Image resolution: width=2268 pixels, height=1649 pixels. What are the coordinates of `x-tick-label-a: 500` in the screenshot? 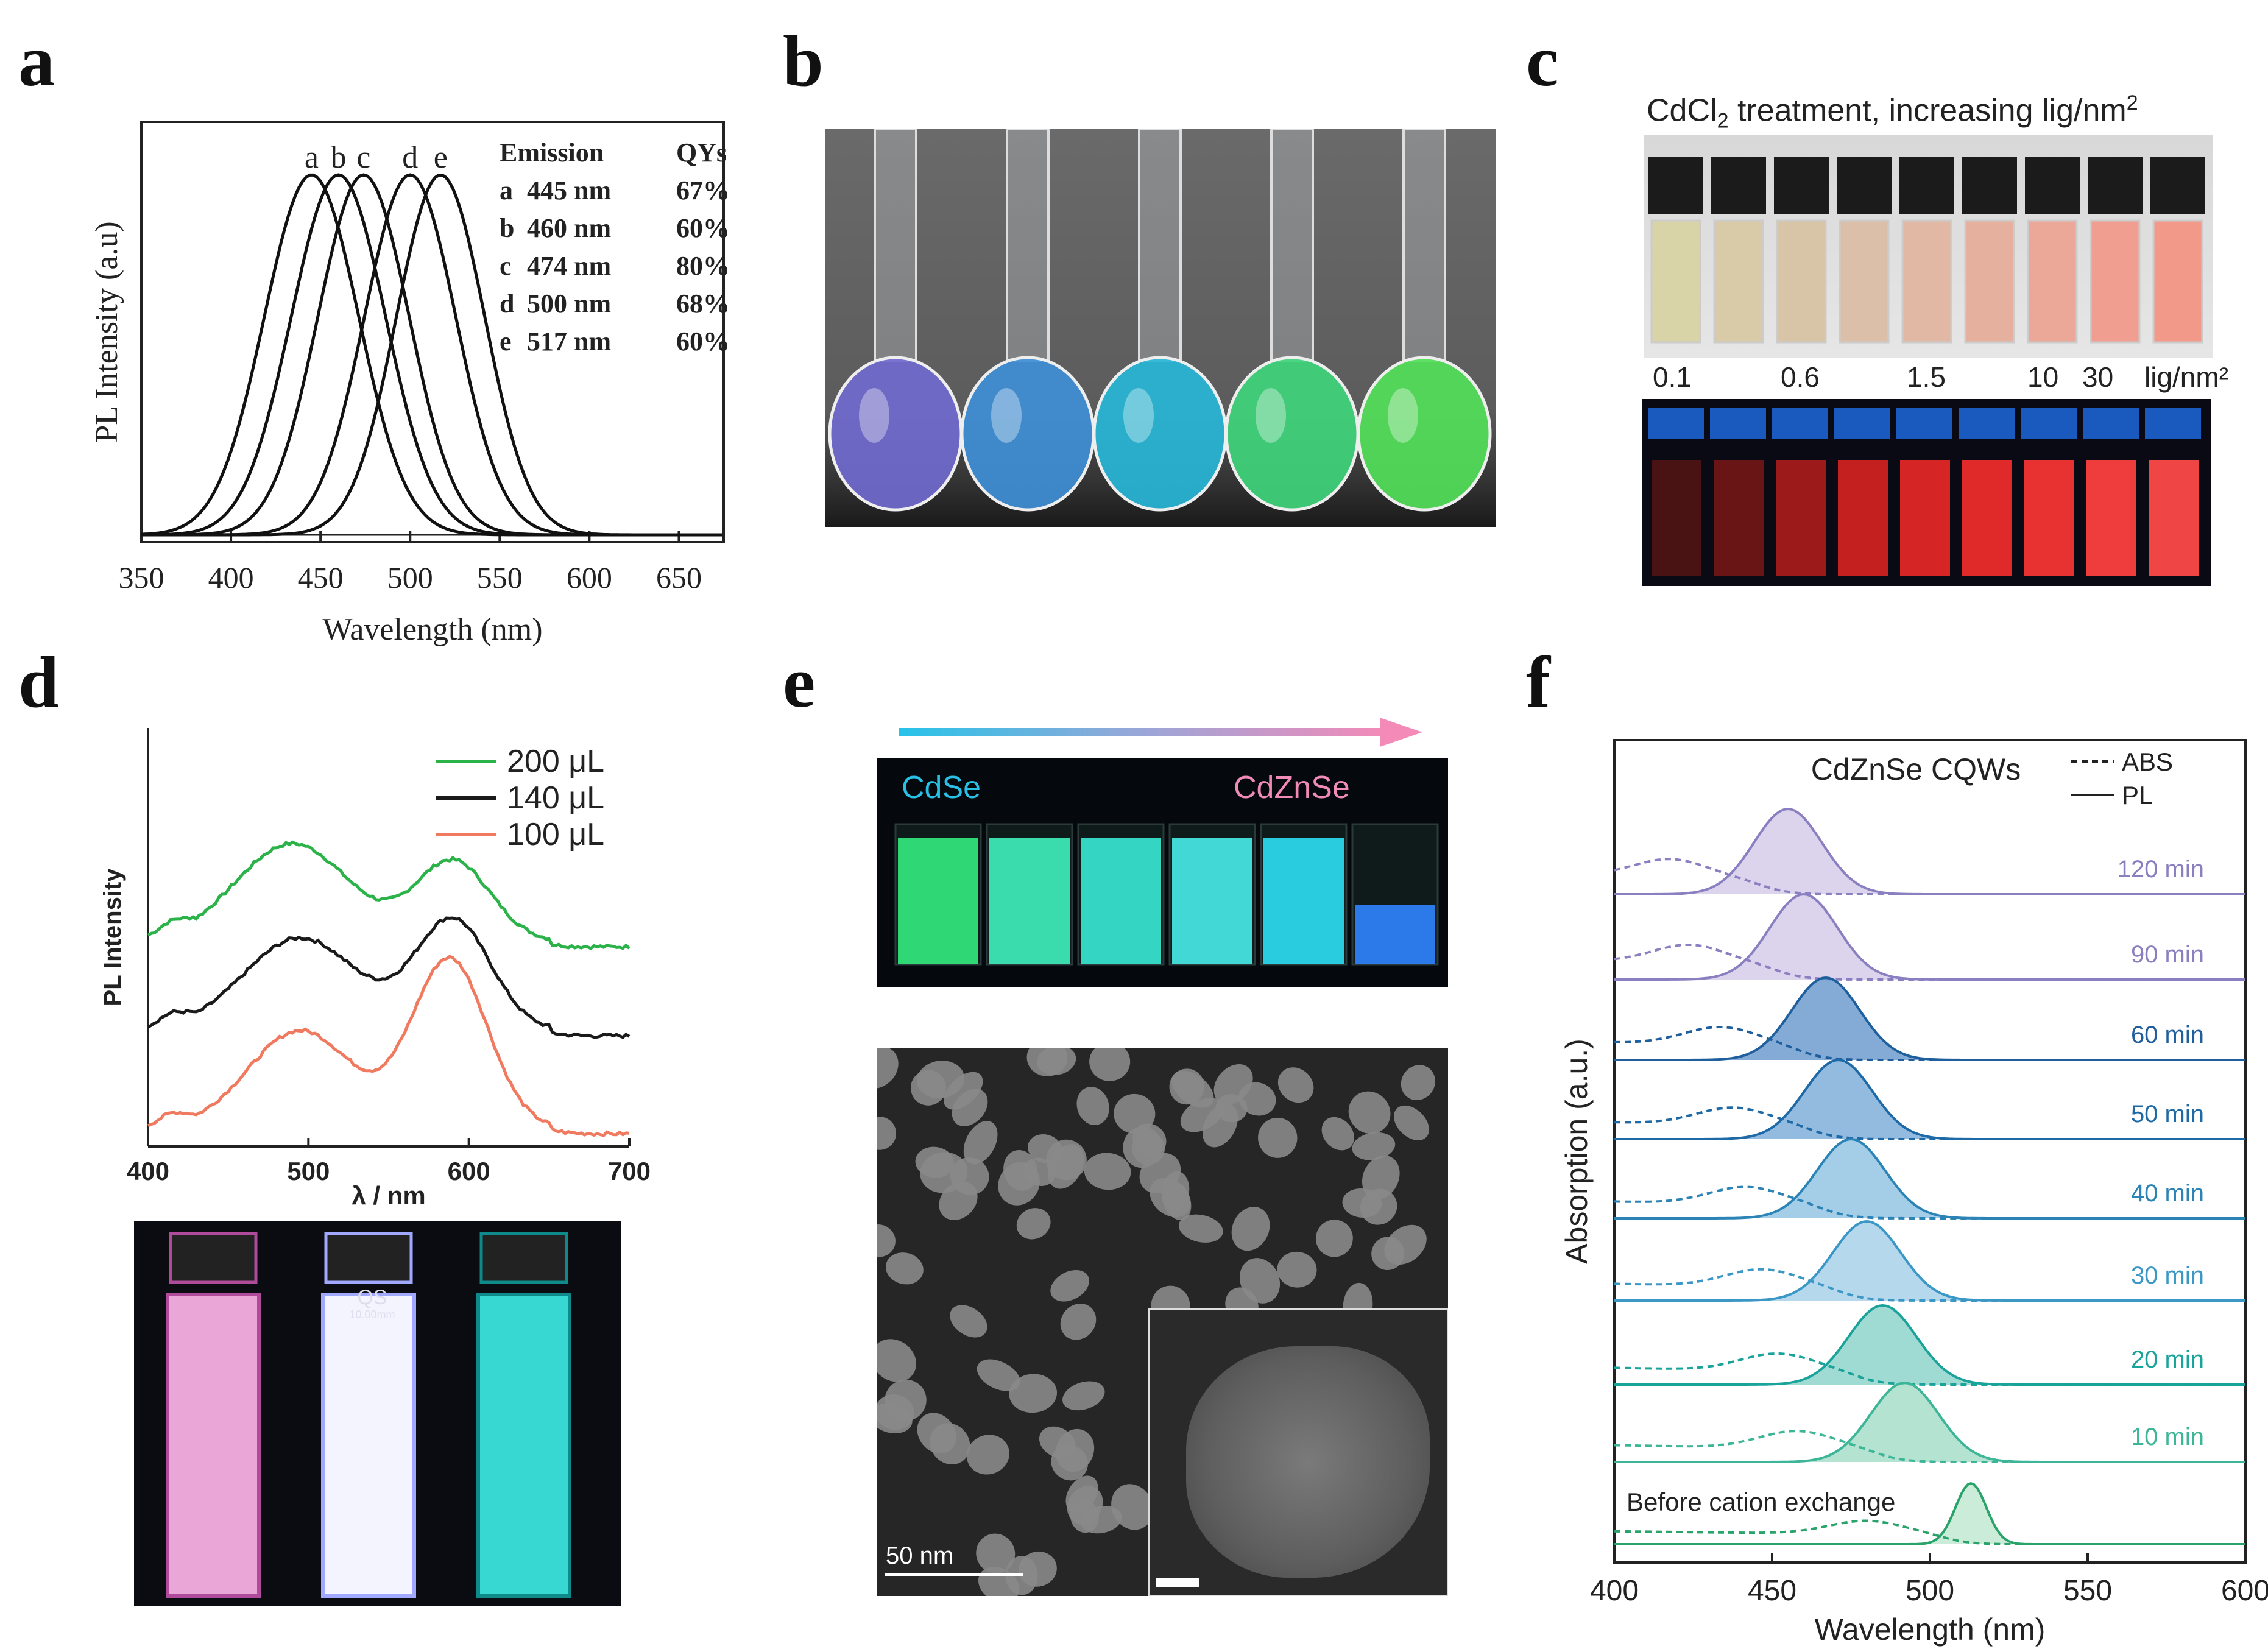 It's located at (410, 577).